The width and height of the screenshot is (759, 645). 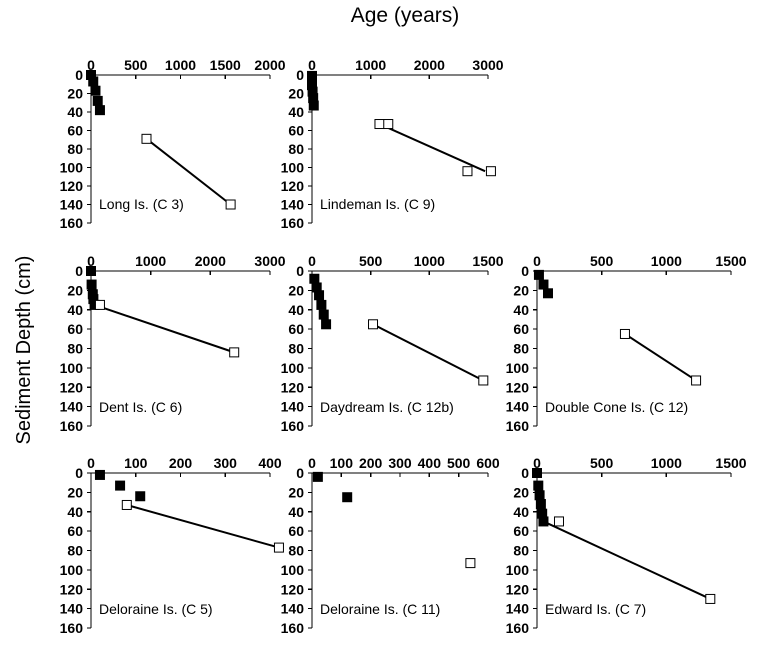 What do you see at coordinates (488, 463) in the screenshot?
I see `x-tick-label: 600` at bounding box center [488, 463].